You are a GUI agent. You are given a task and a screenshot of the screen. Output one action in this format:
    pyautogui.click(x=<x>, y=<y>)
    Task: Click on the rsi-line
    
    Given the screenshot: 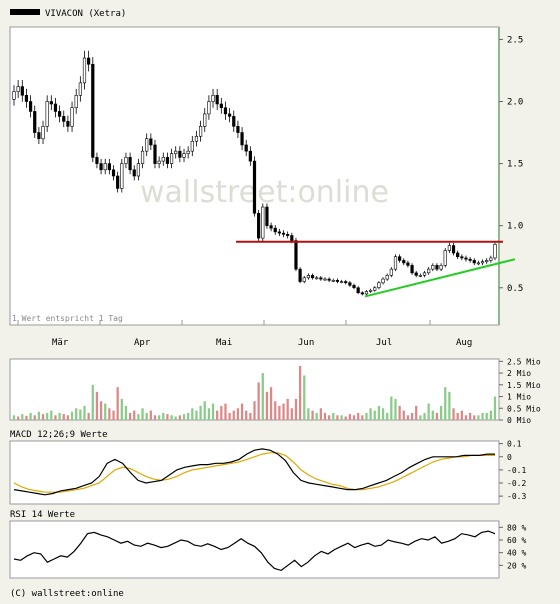 What is the action you would take?
    pyautogui.click(x=254, y=551)
    